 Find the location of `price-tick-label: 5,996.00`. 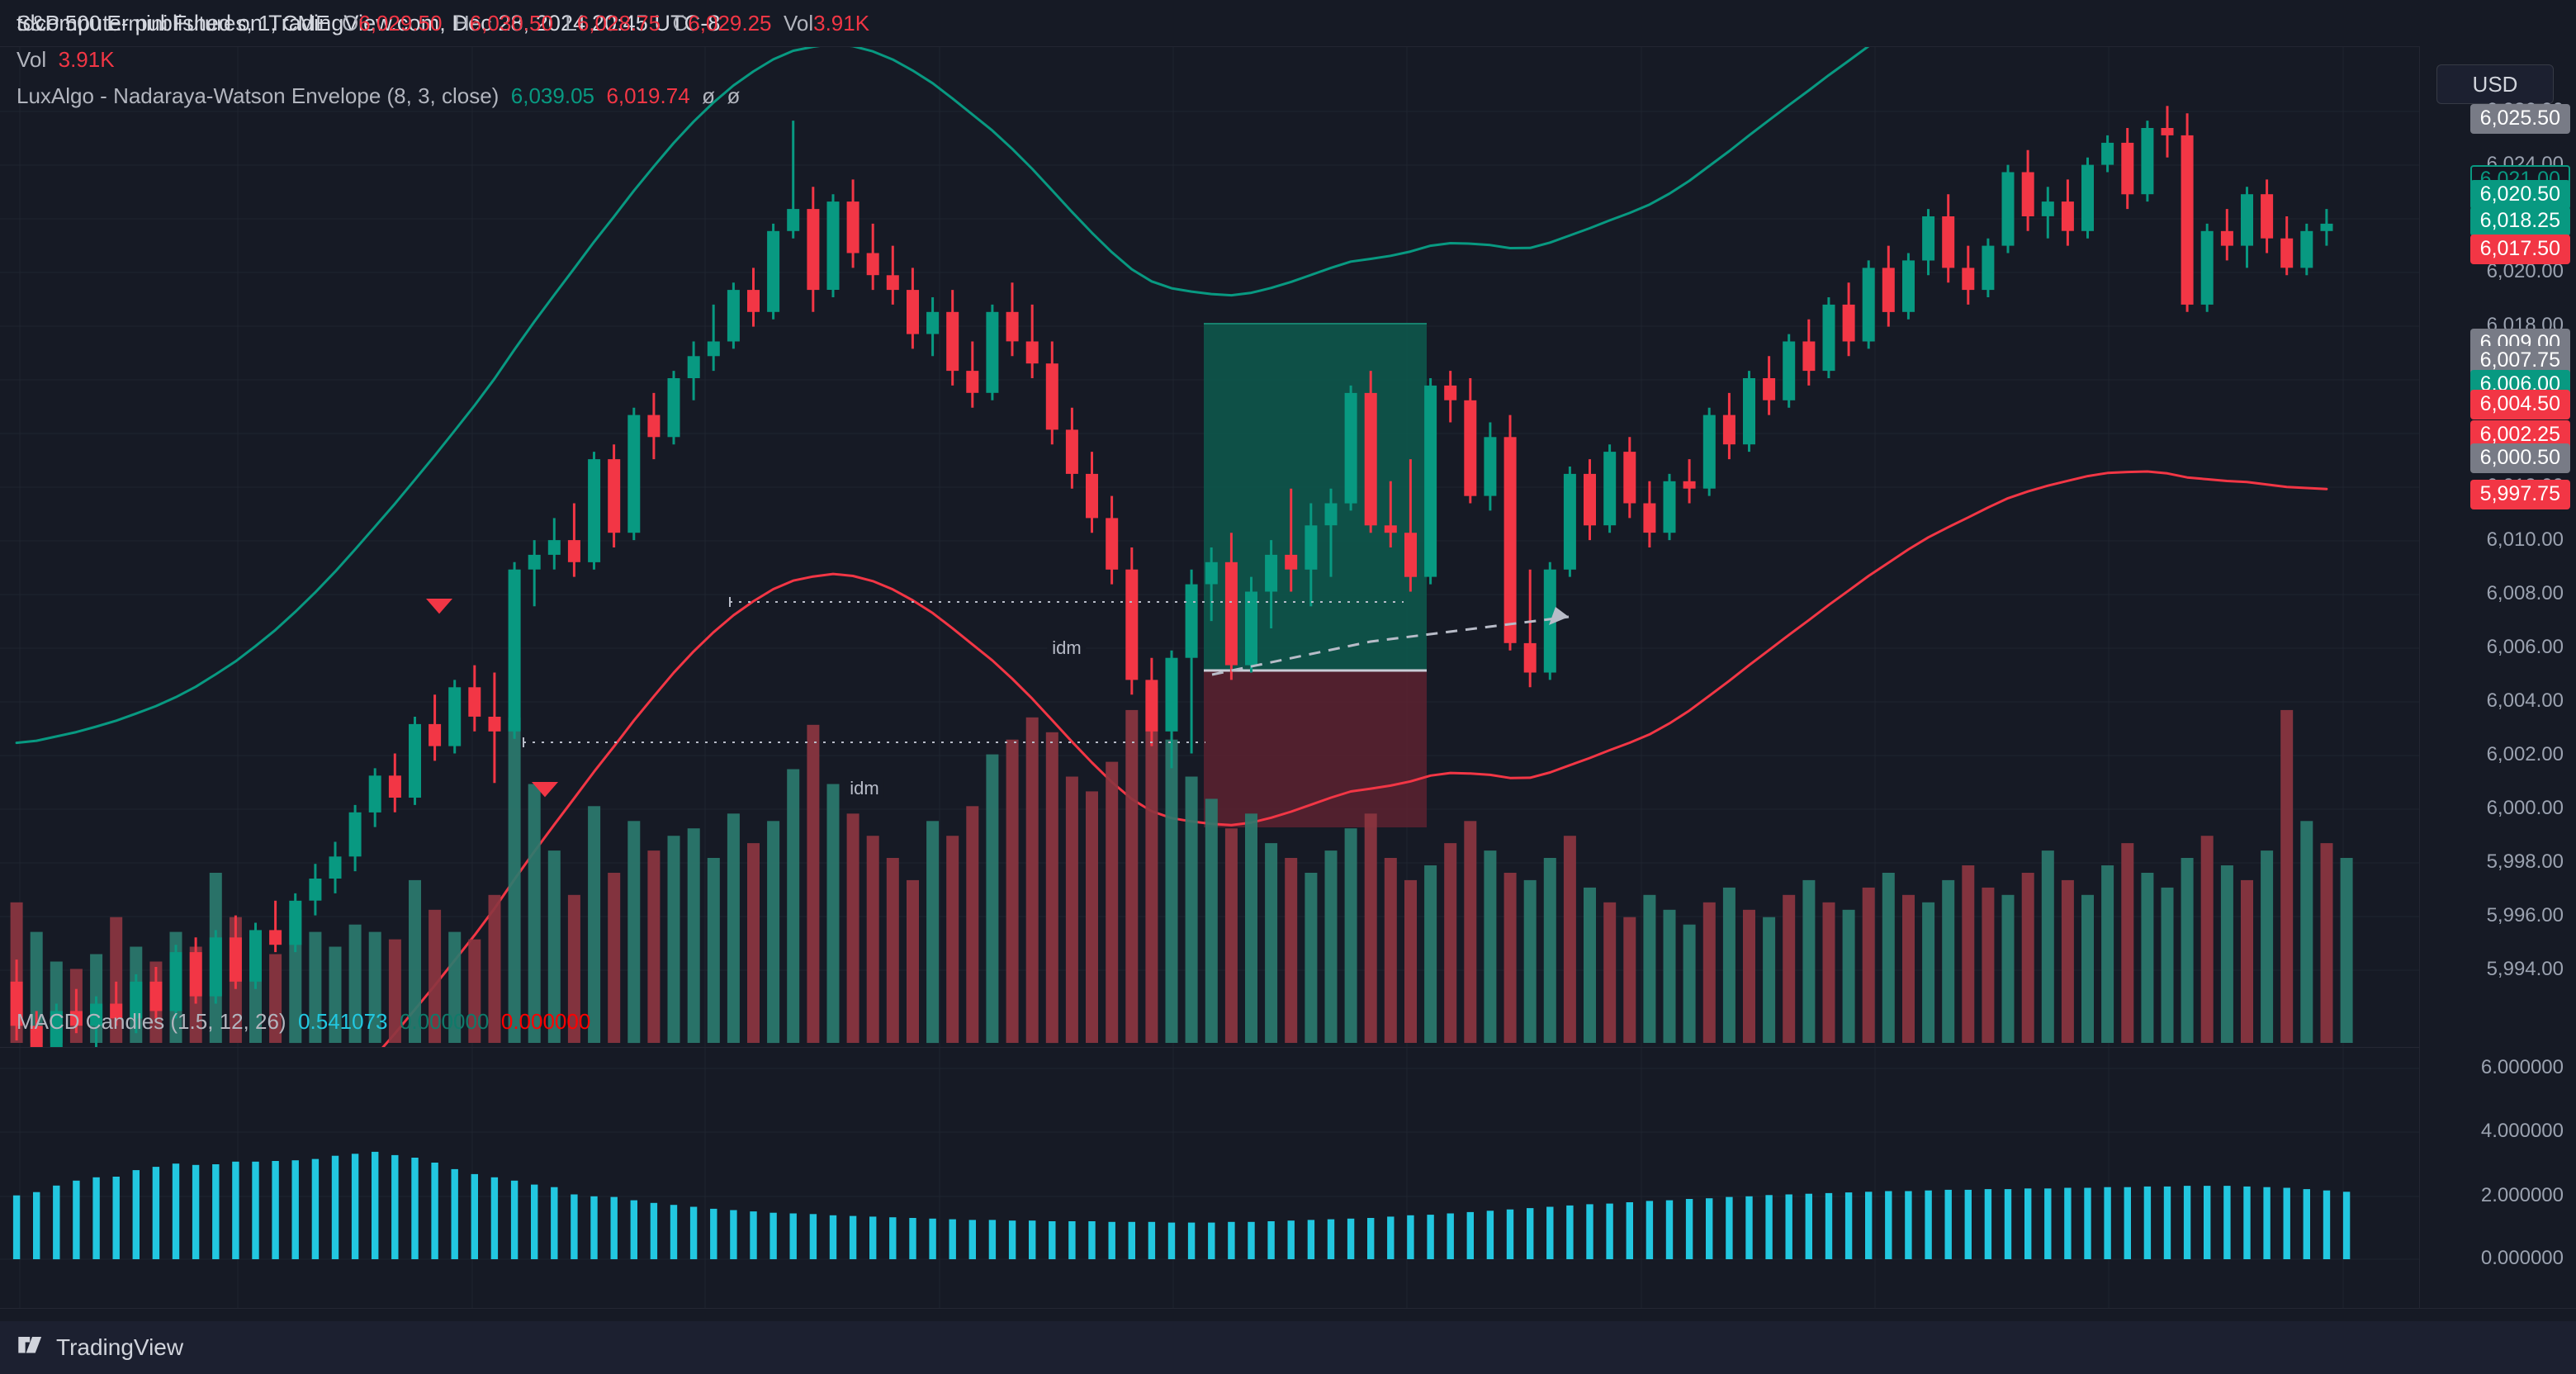

price-tick-label: 5,996.00 is located at coordinates (2525, 915).